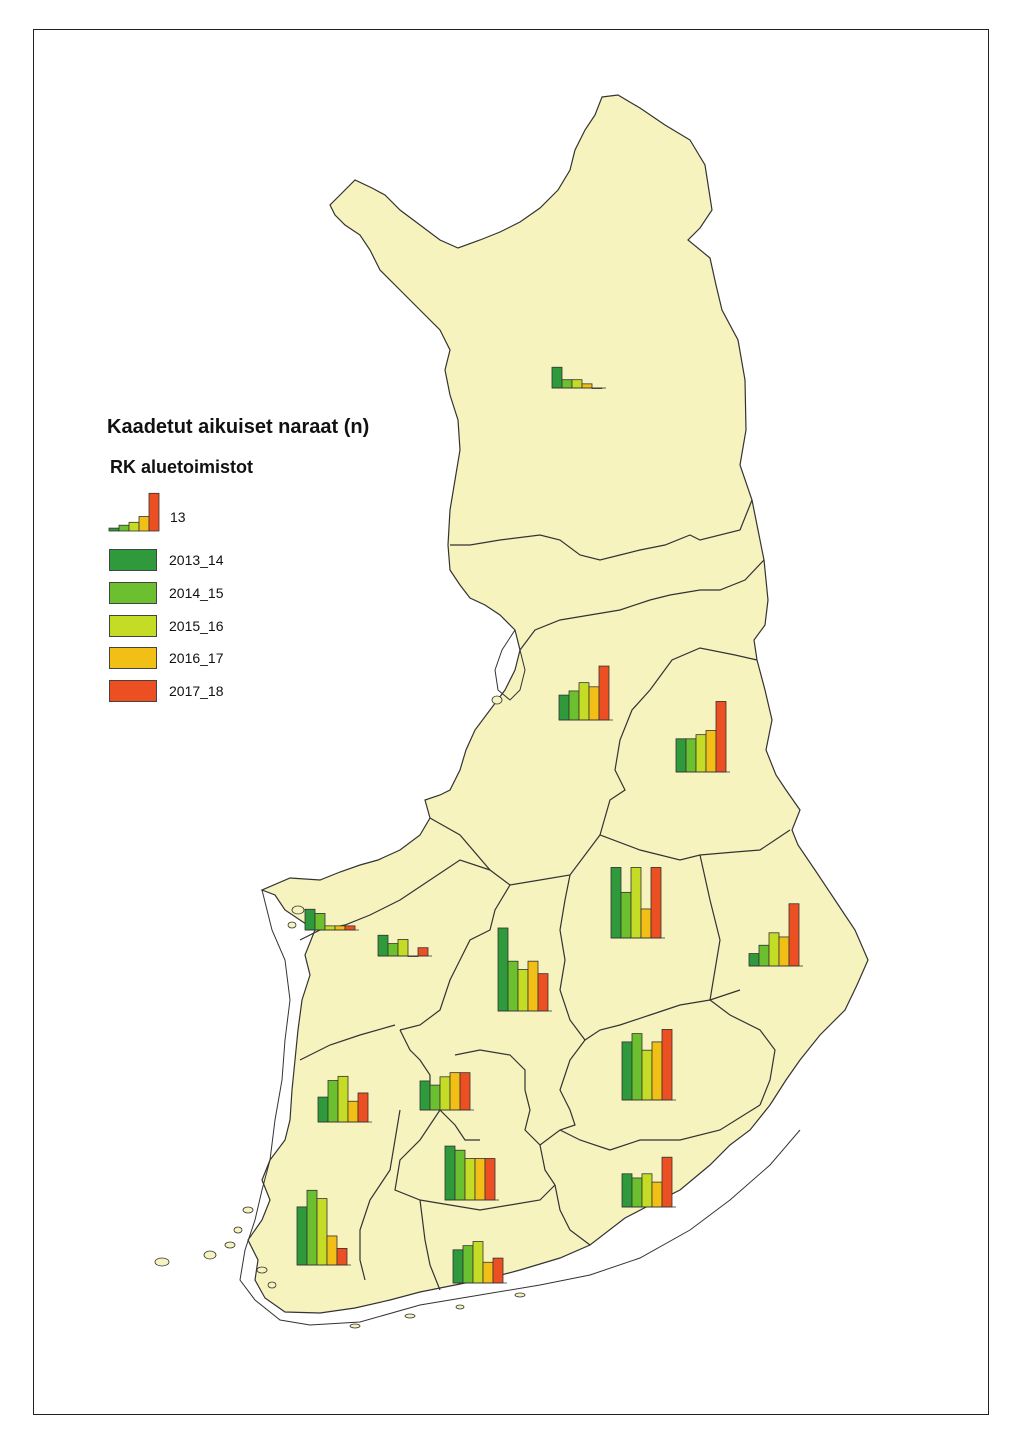  Describe the element at coordinates (196, 593) in the screenshot. I see `legend-label: 2014_15` at that location.